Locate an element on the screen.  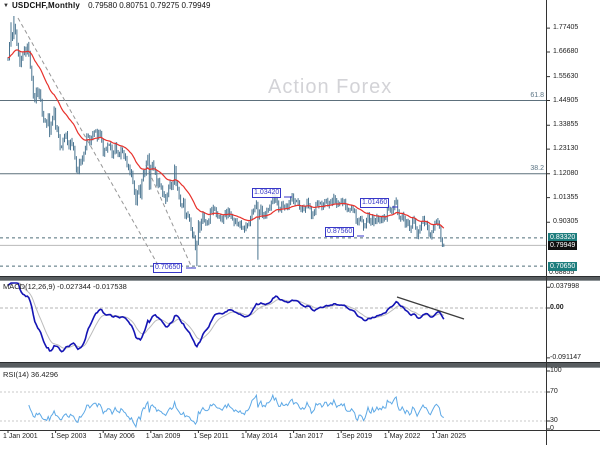
rsi-panel-label: RSI(14) 36.4296 is located at coordinates (31, 374).